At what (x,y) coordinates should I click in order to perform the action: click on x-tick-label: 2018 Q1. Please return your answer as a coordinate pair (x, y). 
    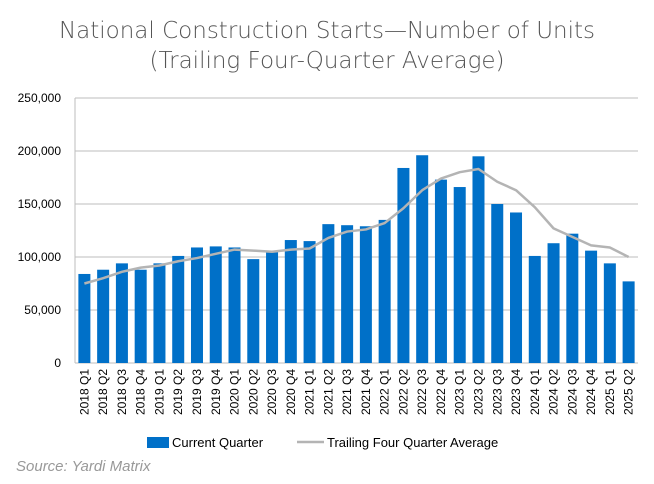
    Looking at the image, I should click on (84, 392).